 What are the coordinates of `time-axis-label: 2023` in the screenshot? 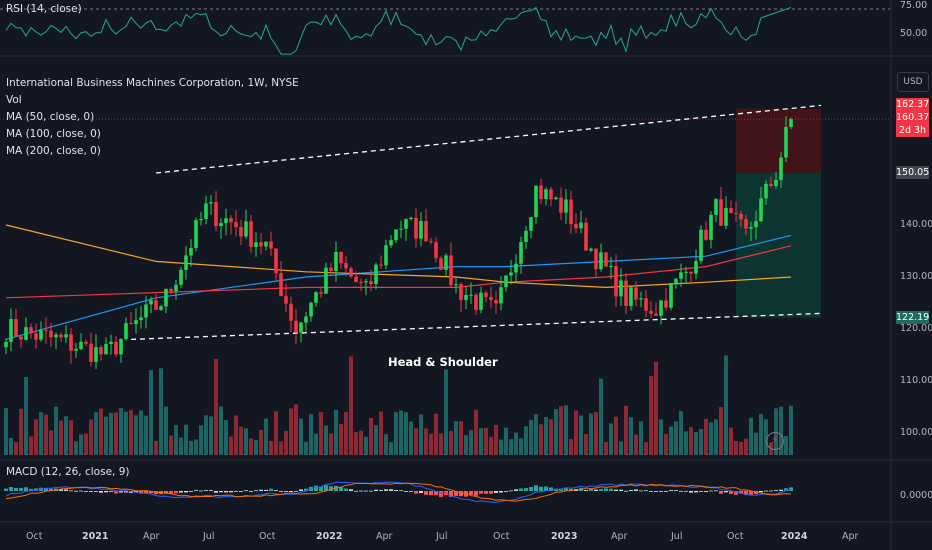 It's located at (564, 536).